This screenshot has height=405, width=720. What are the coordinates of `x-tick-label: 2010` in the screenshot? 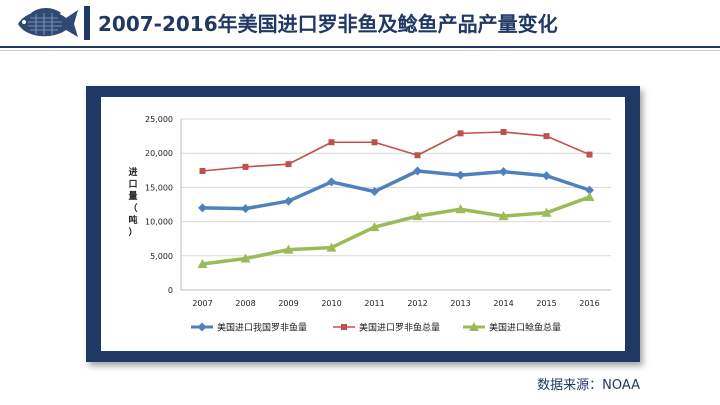 It's located at (331, 303).